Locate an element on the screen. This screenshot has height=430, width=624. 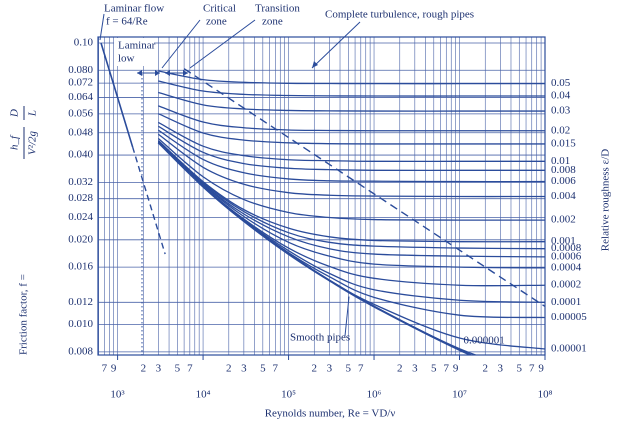
roughness-label: 0.0001 is located at coordinates (566, 302).